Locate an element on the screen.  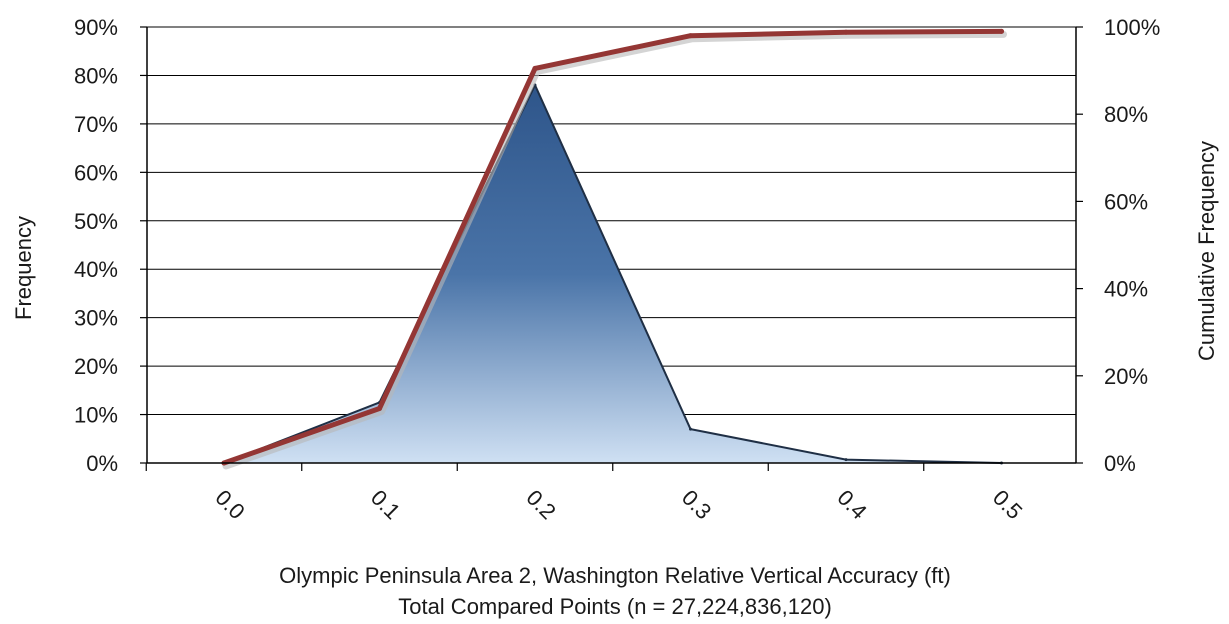
y-tick-label: 40% is located at coordinates (96, 269).